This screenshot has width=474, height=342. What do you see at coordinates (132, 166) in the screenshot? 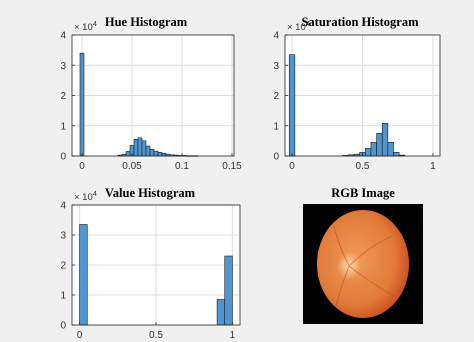
I see `hue-x-tick-label: 0.05` at bounding box center [132, 166].